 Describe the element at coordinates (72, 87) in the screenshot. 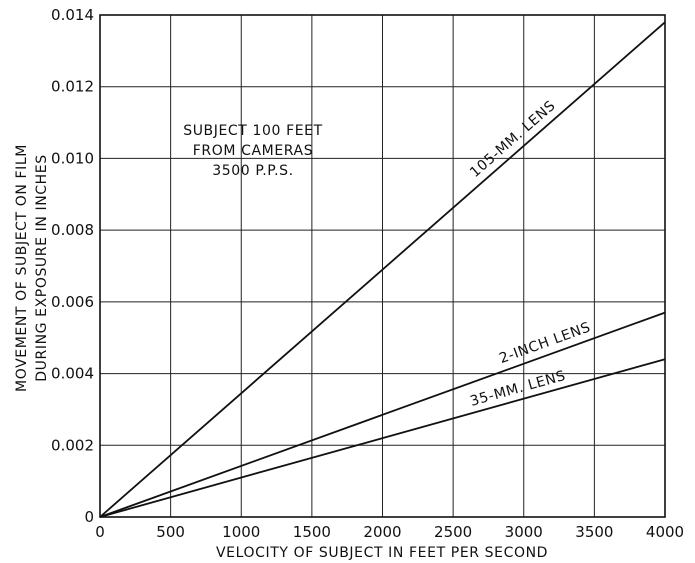

I see `y-tick-label: 0.012` at that location.